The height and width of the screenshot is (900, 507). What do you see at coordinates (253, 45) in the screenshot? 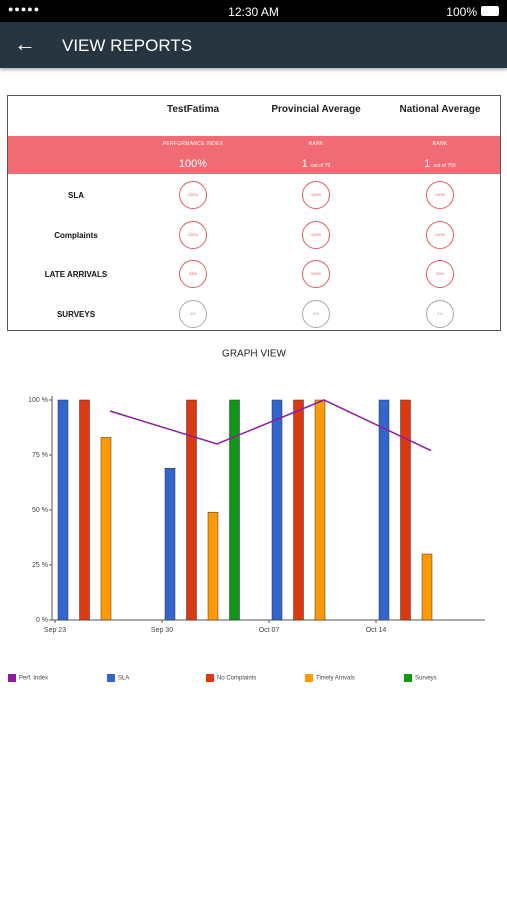
I see `app-bar: ← VIEW REPORTS` at bounding box center [253, 45].